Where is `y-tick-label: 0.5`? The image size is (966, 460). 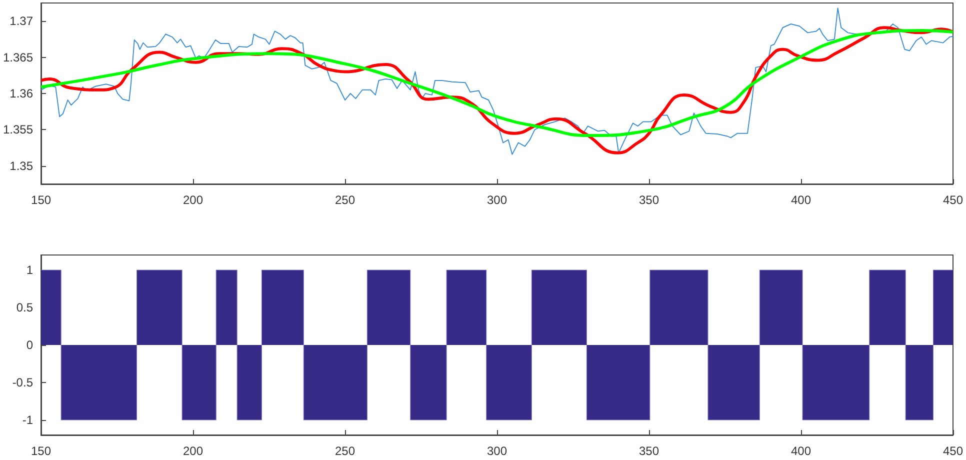
y-tick-label: 0.5 is located at coordinates (25, 307).